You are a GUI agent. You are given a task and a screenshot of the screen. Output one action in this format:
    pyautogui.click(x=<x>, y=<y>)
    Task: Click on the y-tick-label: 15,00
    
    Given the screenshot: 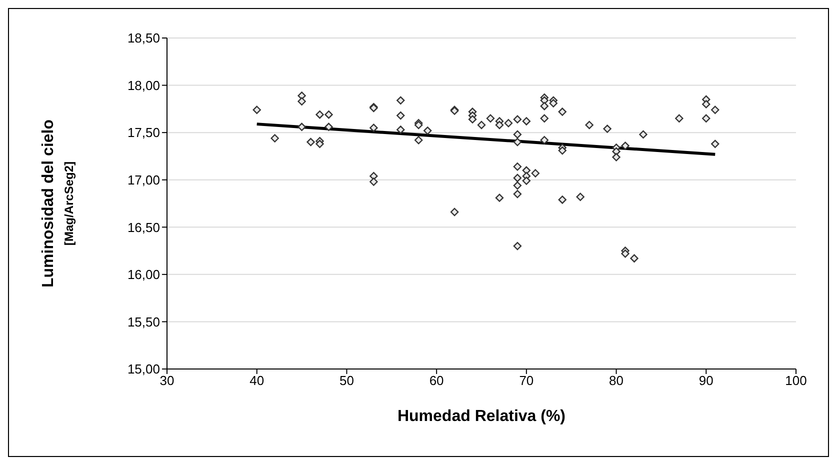 What is the action you would take?
    pyautogui.click(x=143, y=369)
    